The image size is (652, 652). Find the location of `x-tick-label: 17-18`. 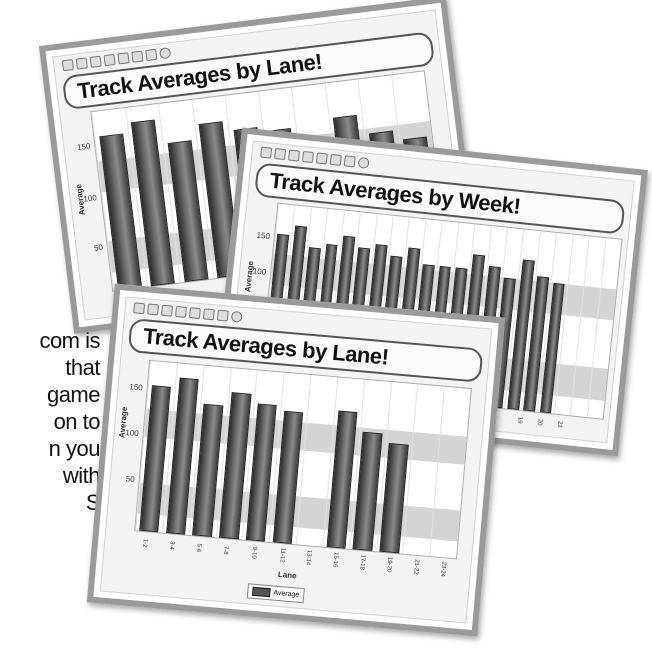

x-tick-label: 17-18 is located at coordinates (362, 562).